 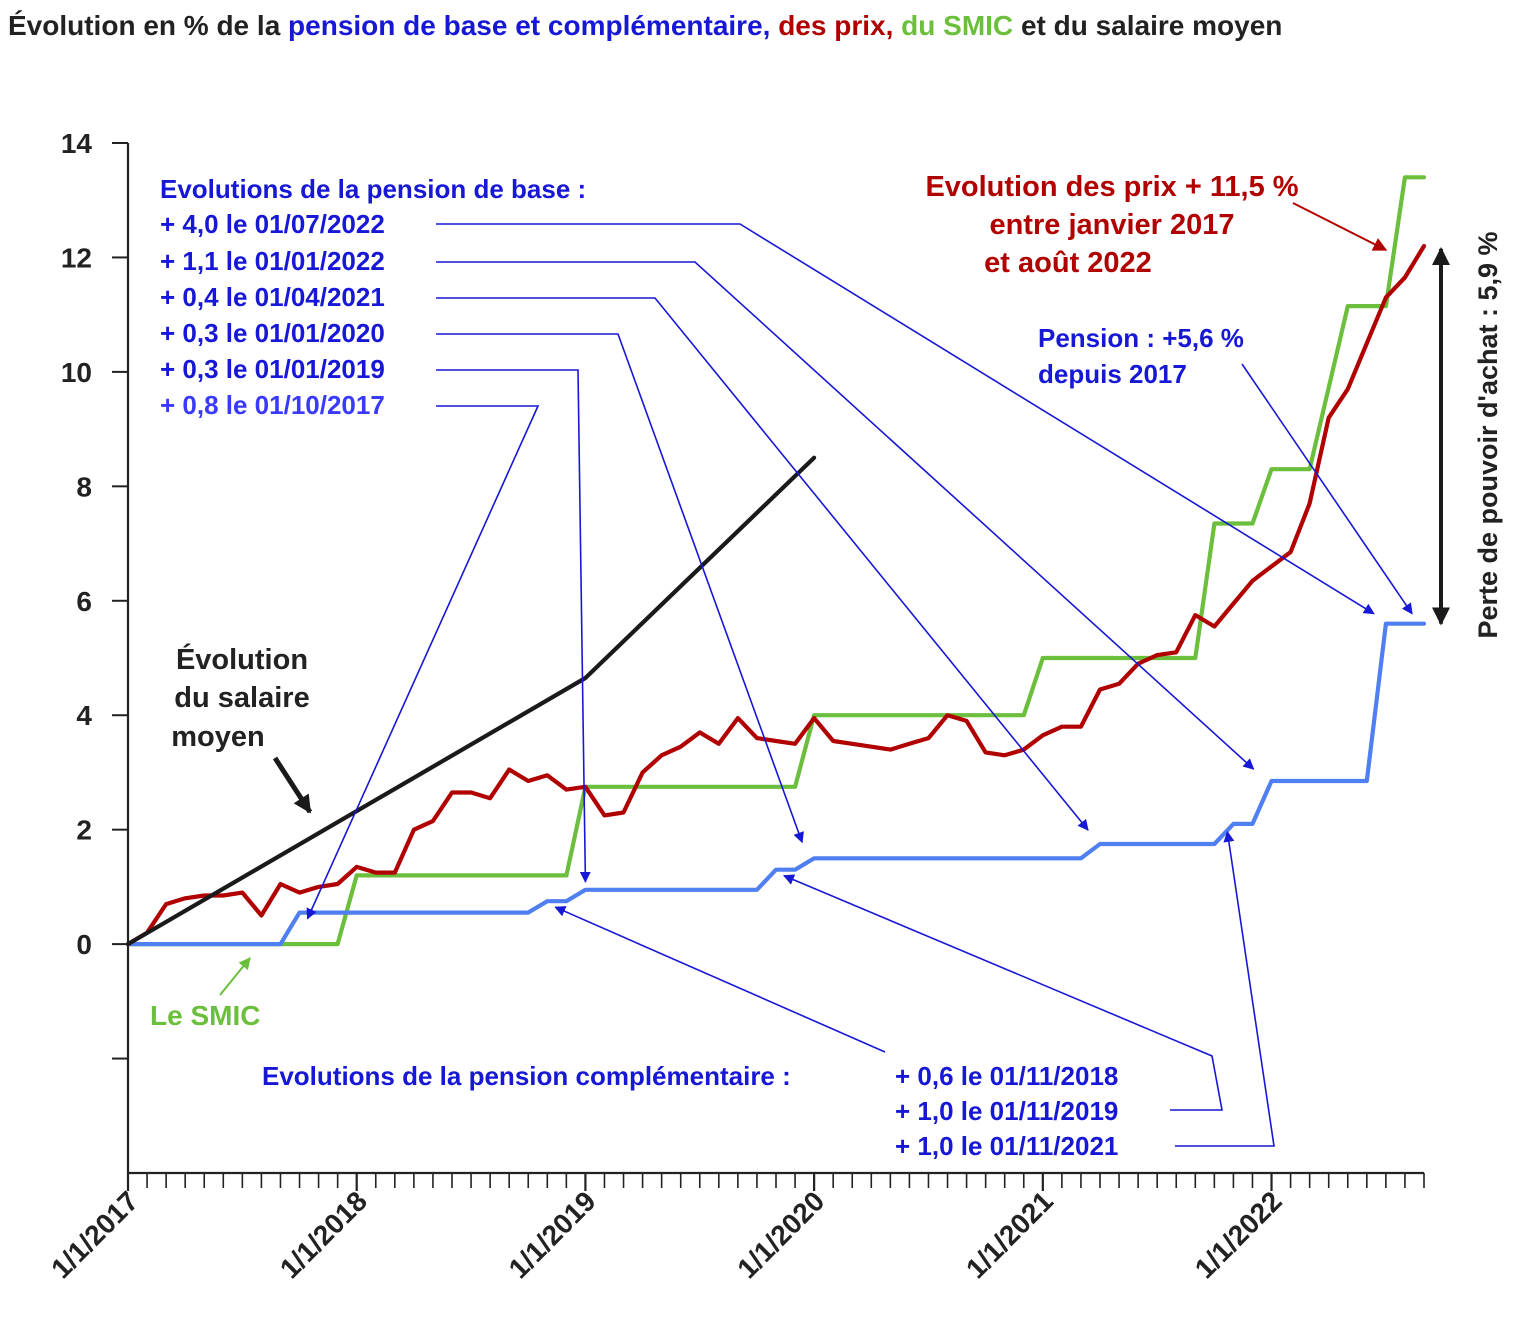 I want to click on pension-total-line: depuis 2017, so click(x=1112, y=374).